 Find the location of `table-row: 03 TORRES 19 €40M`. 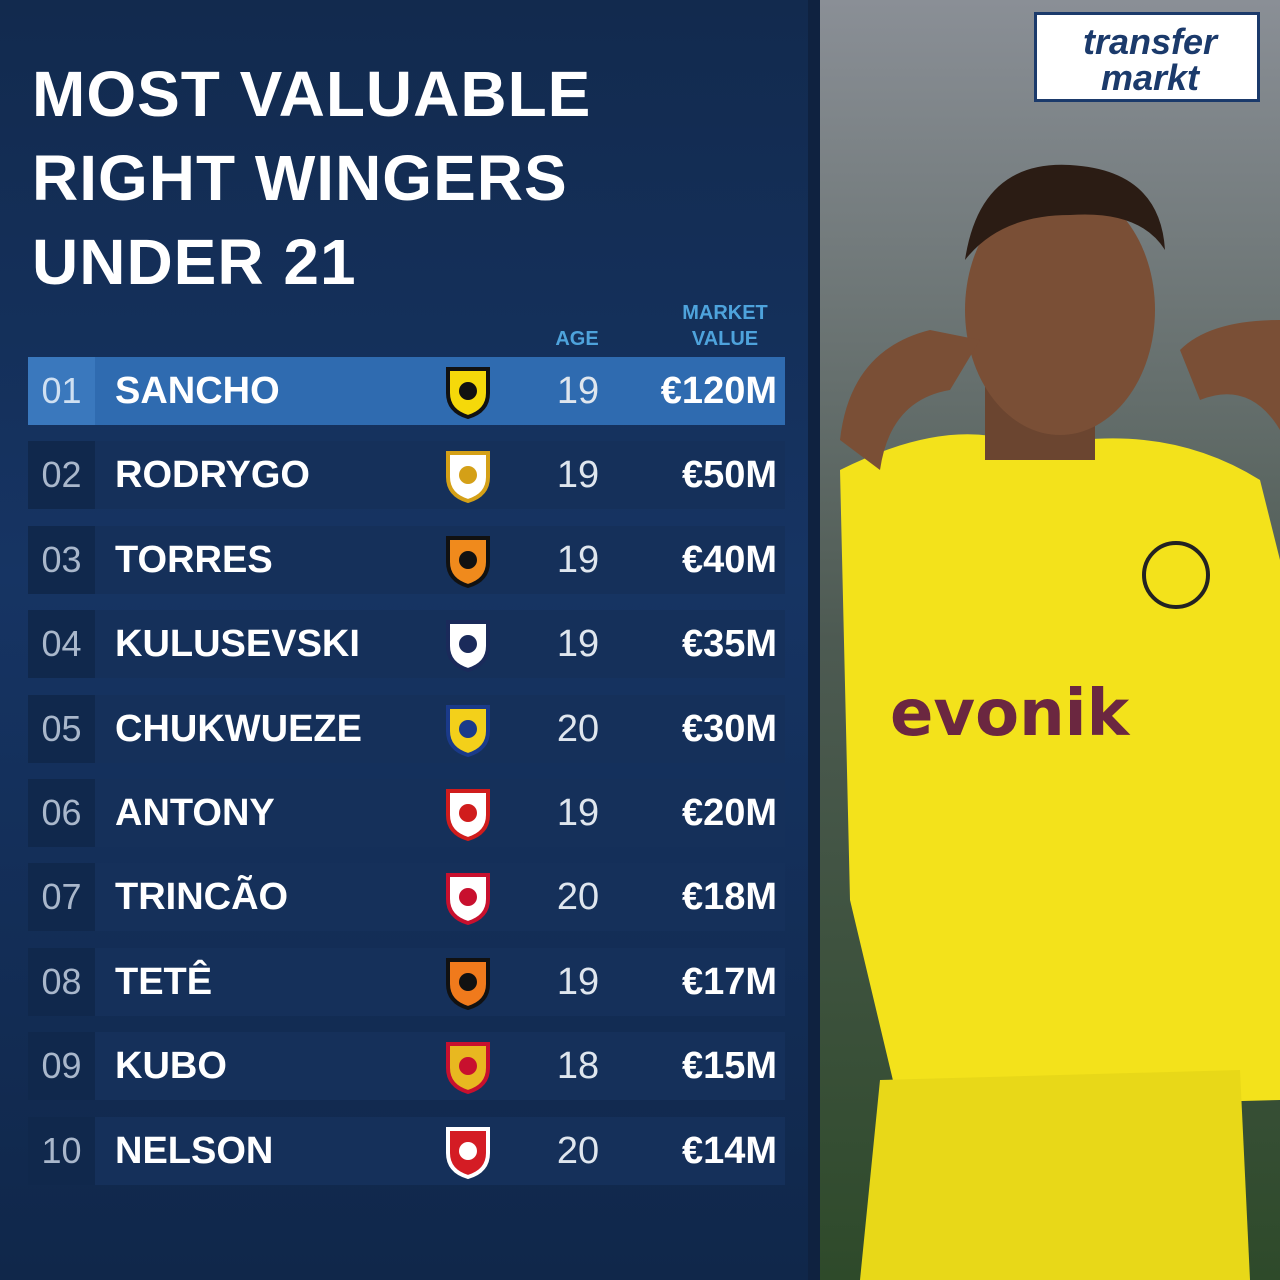

table-row: 03 TORRES 19 €40M is located at coordinates (406, 559).